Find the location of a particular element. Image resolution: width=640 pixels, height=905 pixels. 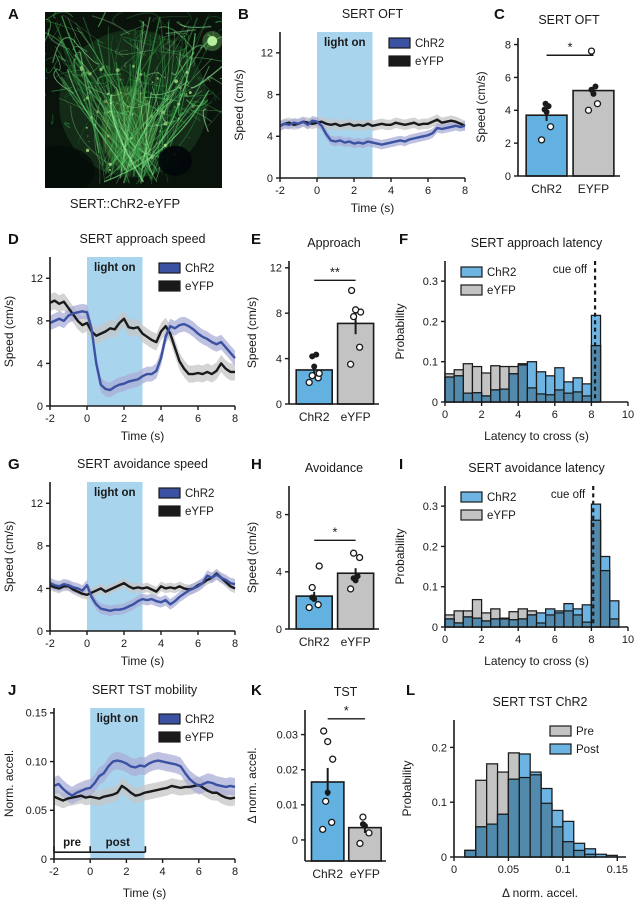

chart-svg-C: ChR2 EYFP * 0 2 4 6 8 SERT OFT Speed (cm/s) is located at coordinates (547, 104).